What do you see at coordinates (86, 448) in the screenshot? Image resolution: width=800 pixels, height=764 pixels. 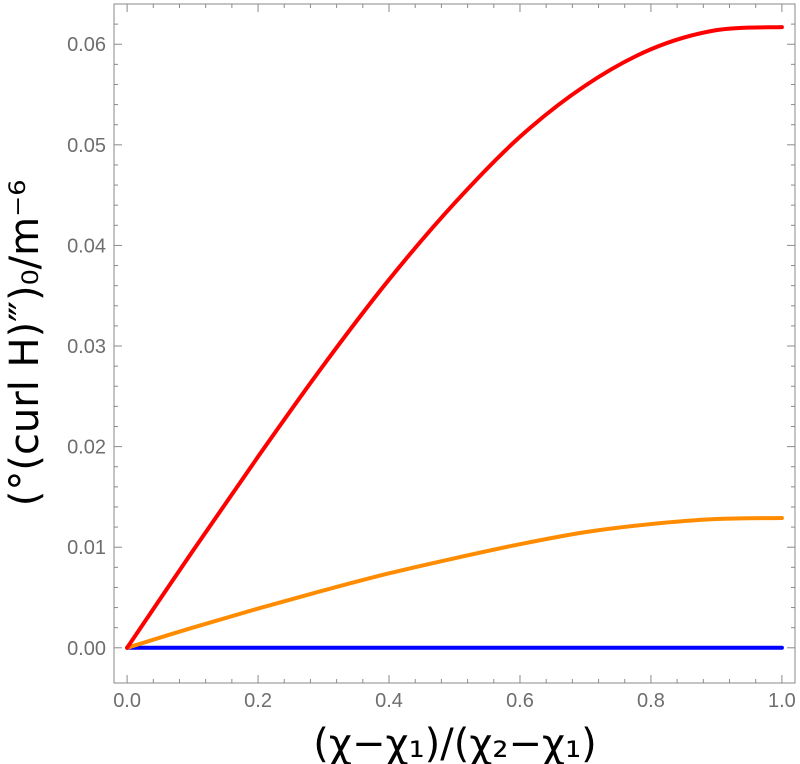 I see `y-tick-label: 0.02` at bounding box center [86, 448].